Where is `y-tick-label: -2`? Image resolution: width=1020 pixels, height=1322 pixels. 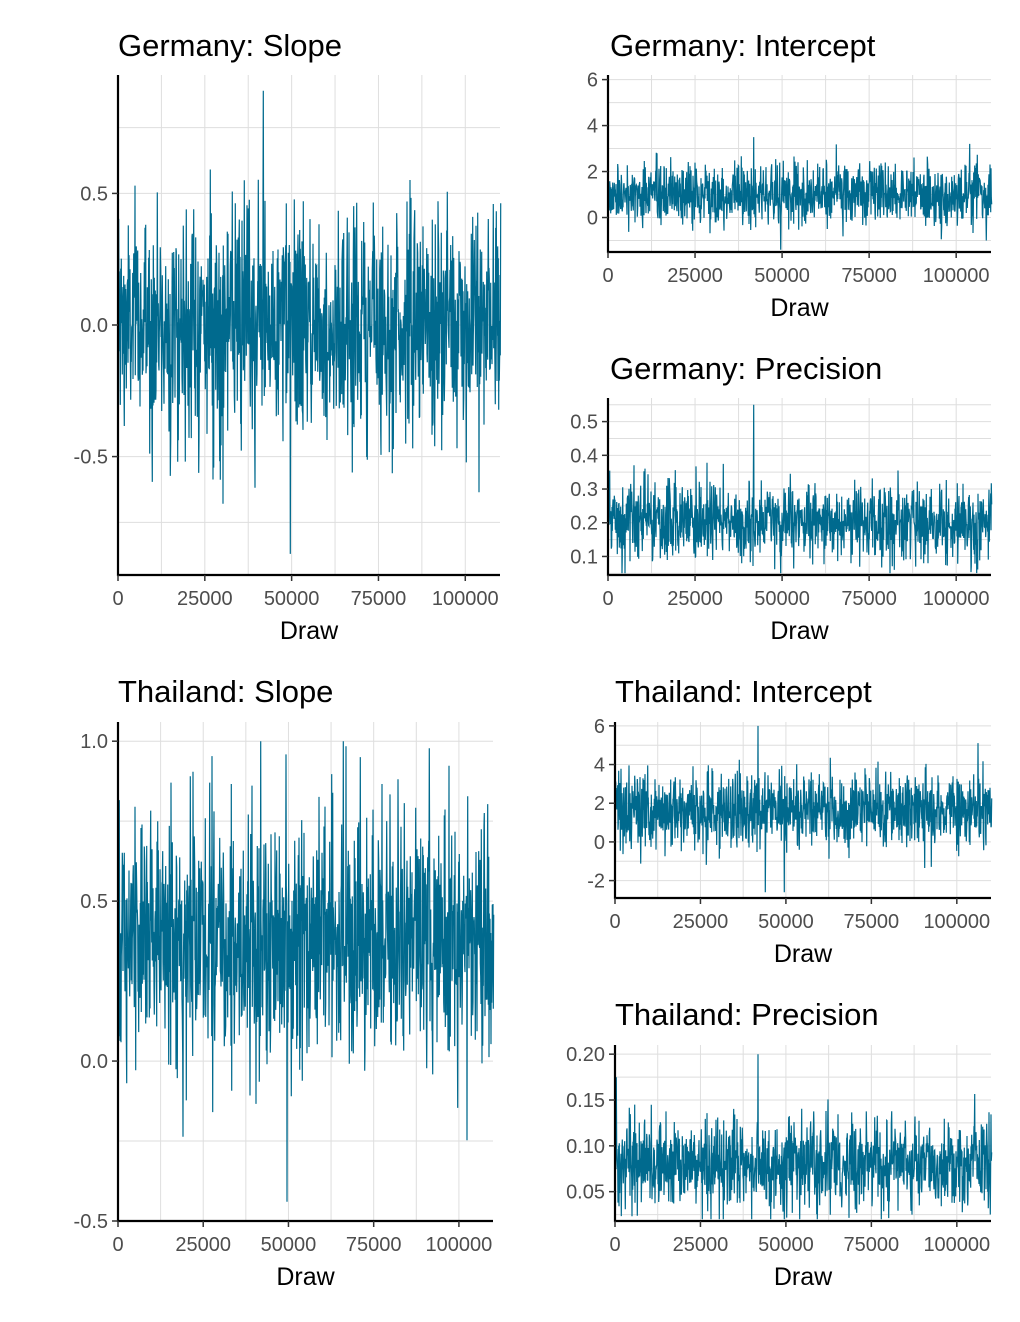
y-tick-label: -2 is located at coordinates (596, 882).